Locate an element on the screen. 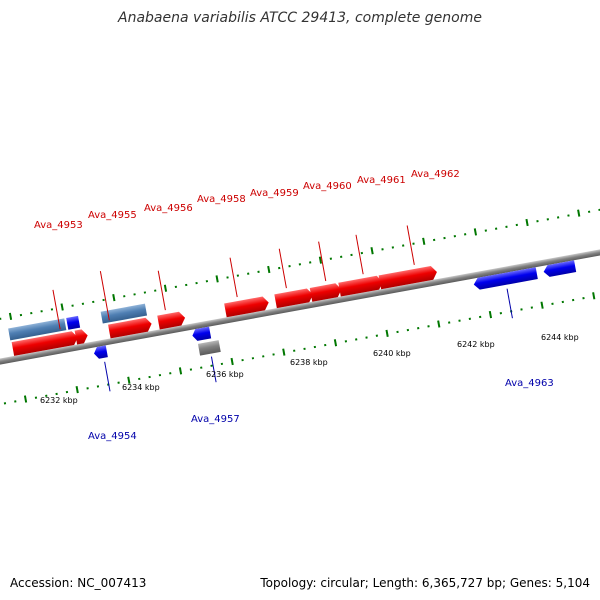 The image size is (600, 600). gene-label: Ava_4963 is located at coordinates (529, 383).